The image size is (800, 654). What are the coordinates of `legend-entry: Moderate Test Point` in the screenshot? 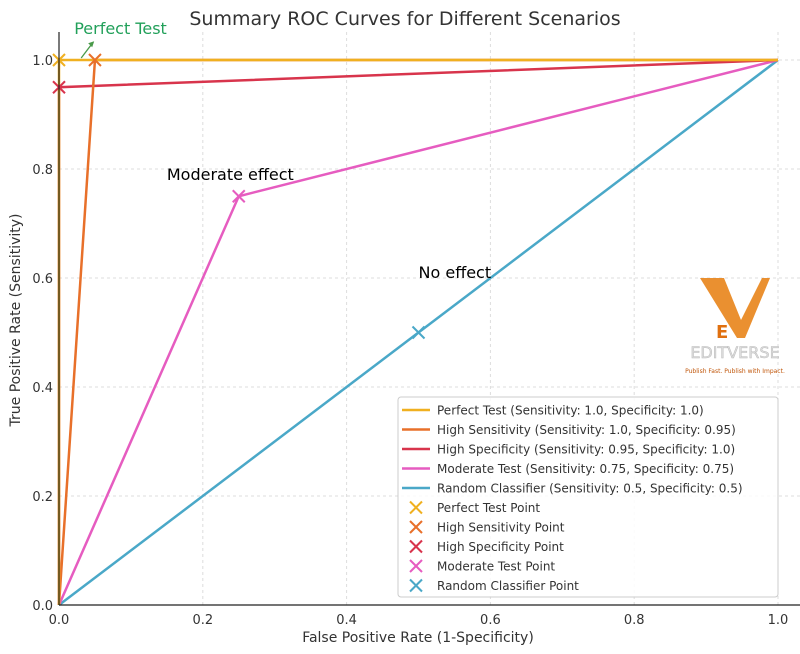 It's located at (496, 567).